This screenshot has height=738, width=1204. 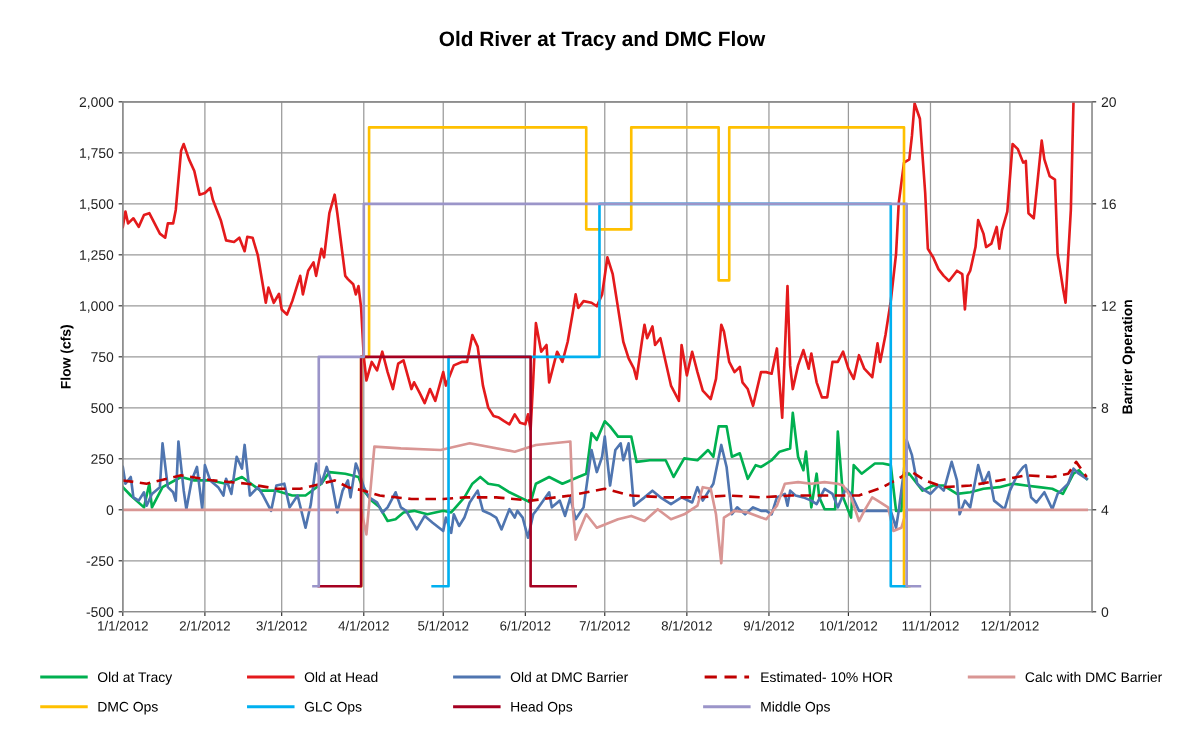 What do you see at coordinates (102, 459) in the screenshot?
I see `y-tick-label: 250` at bounding box center [102, 459].